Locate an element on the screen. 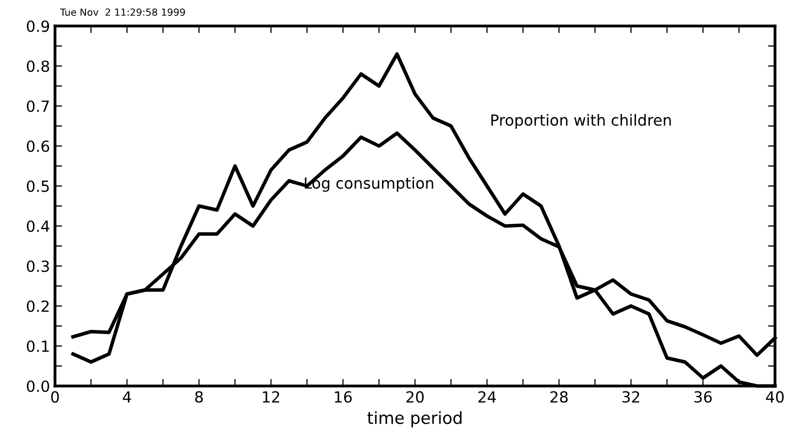 The image size is (788, 432). y-tick-label: 0.5 is located at coordinates (37, 186).